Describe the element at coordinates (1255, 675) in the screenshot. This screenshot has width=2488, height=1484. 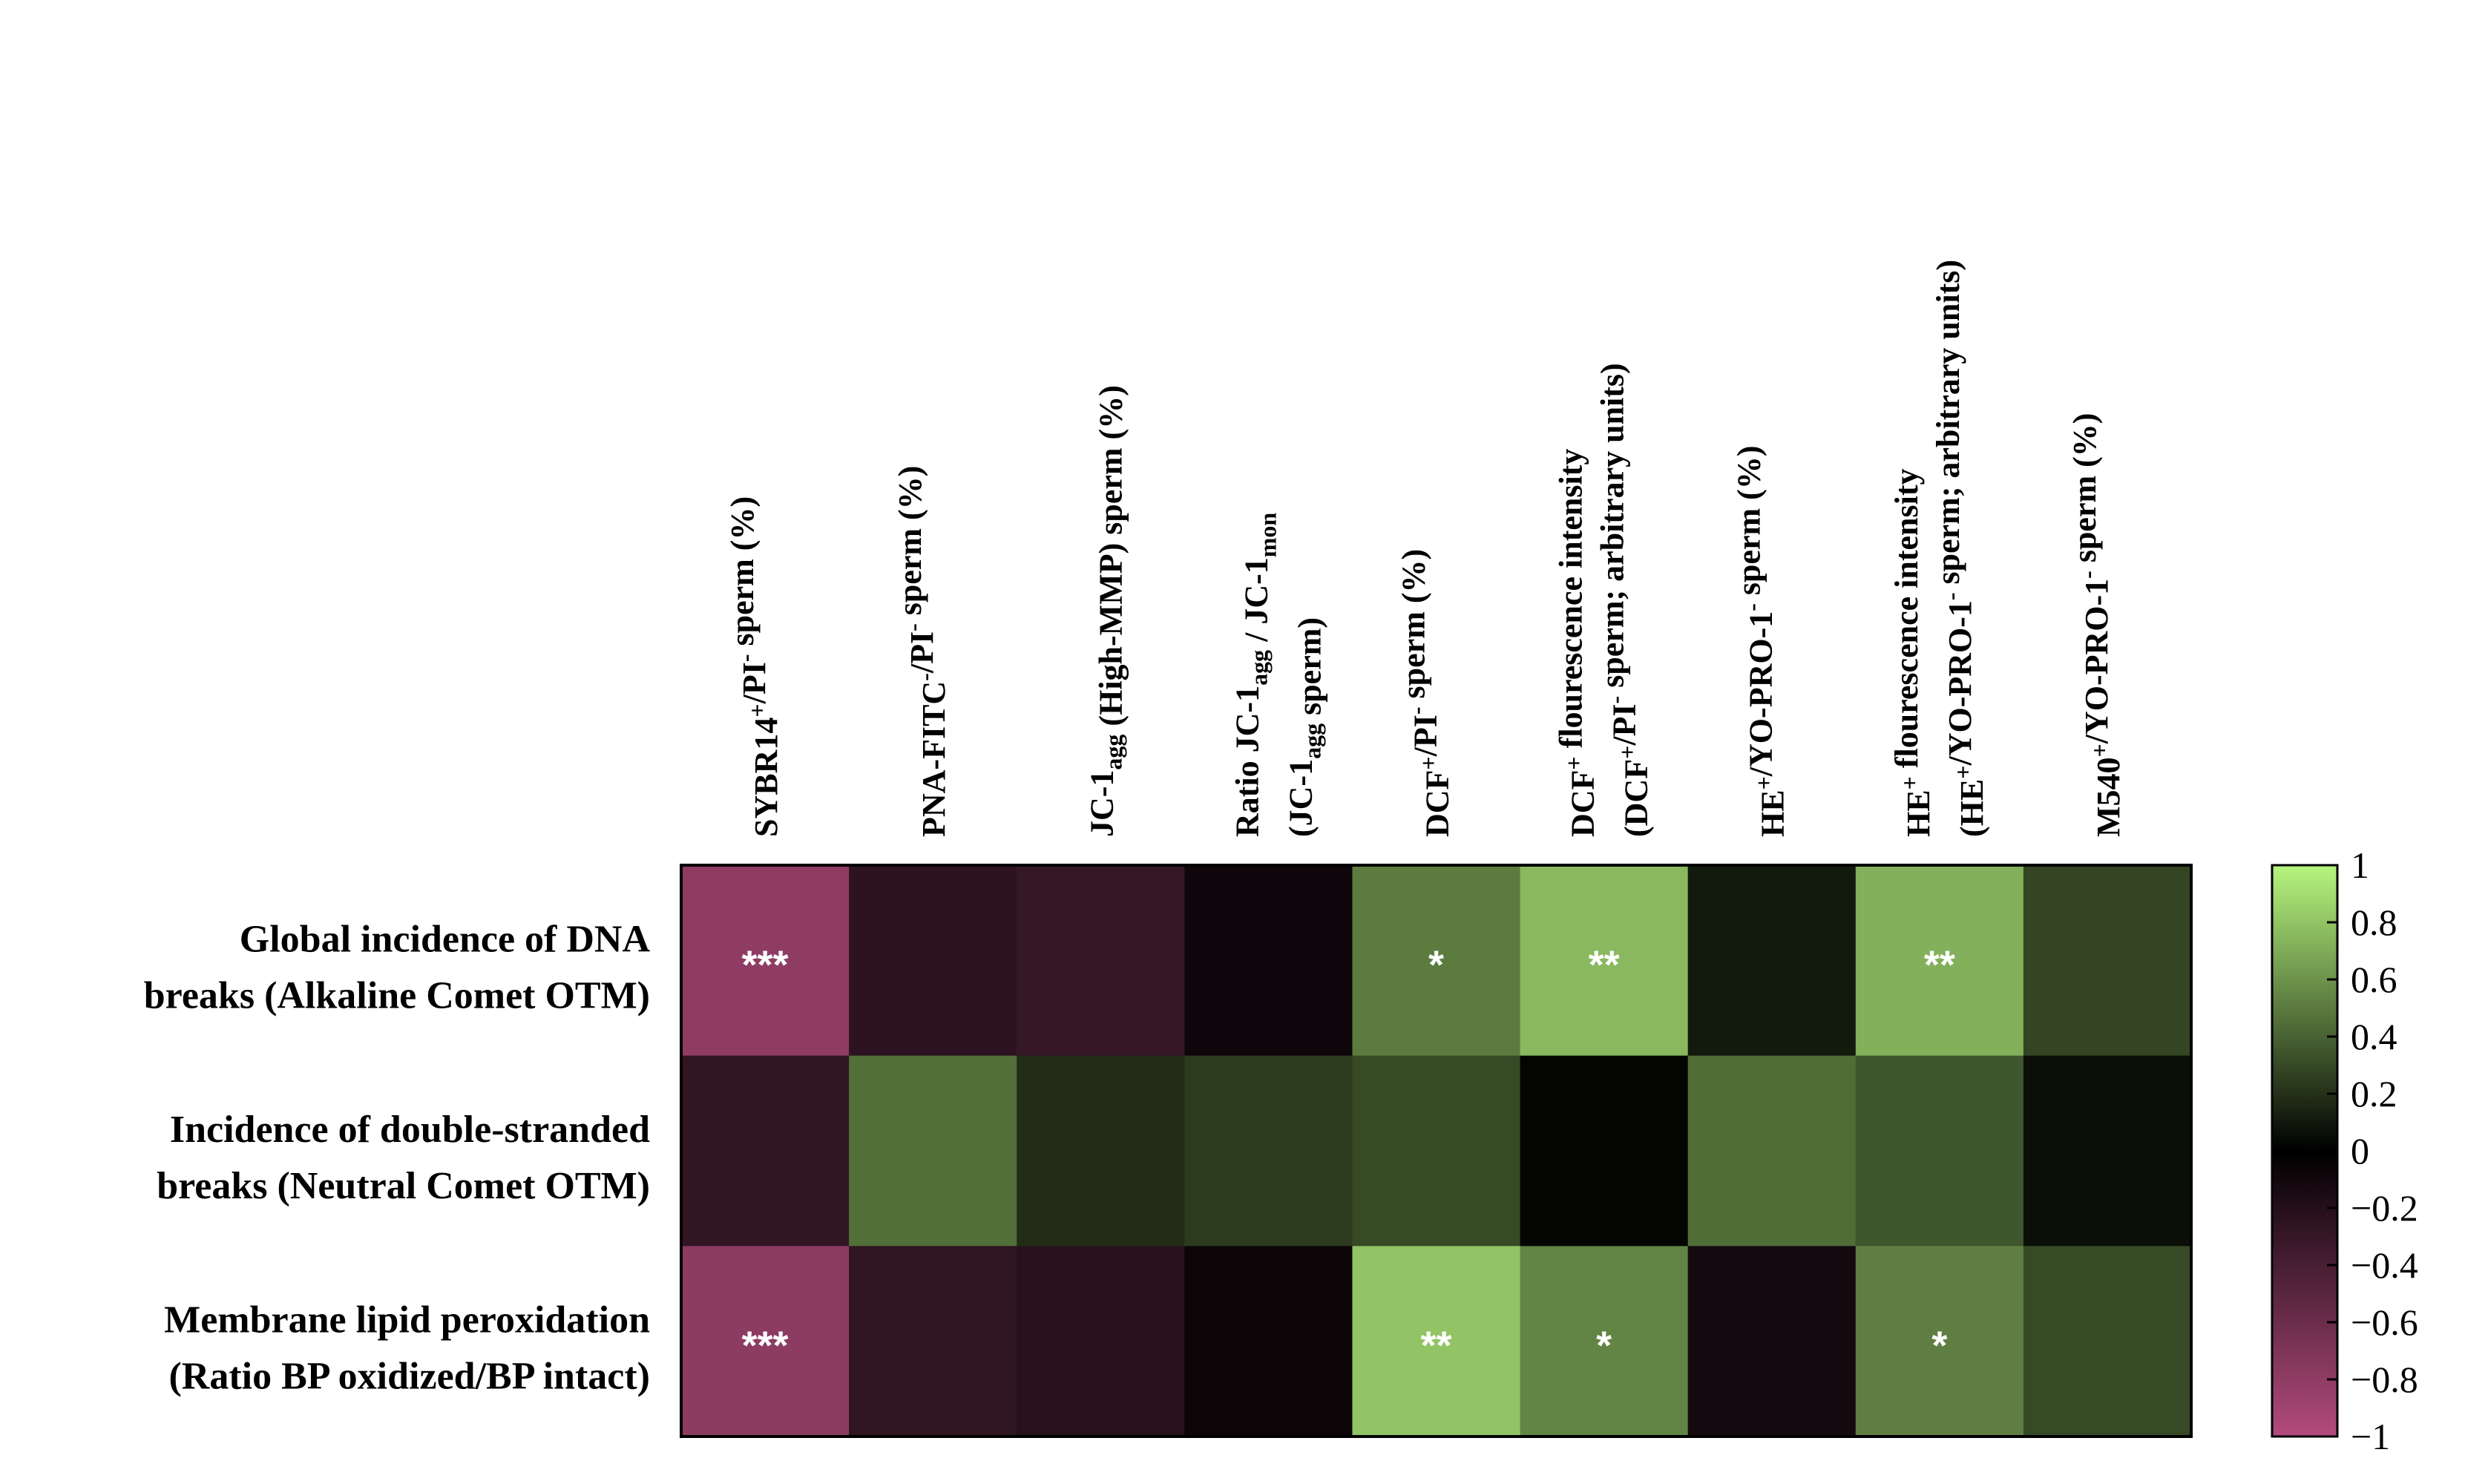
I see `column-header: Ratio JC-1agg / JC-1mon` at that location.